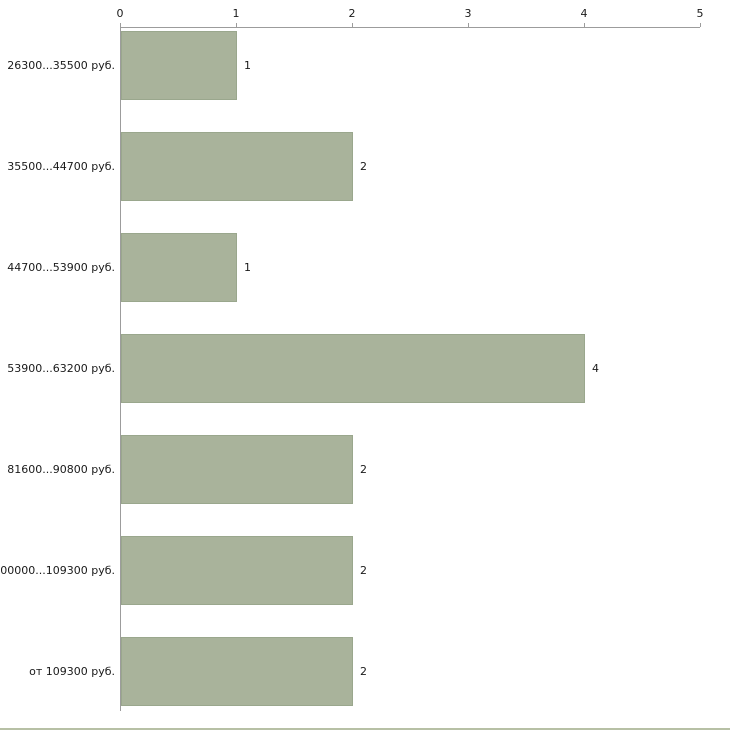 This screenshot has width=730, height=734. Describe the element at coordinates (57, 570) in the screenshot. I see `category-label: 100000...109300 руб.` at that location.